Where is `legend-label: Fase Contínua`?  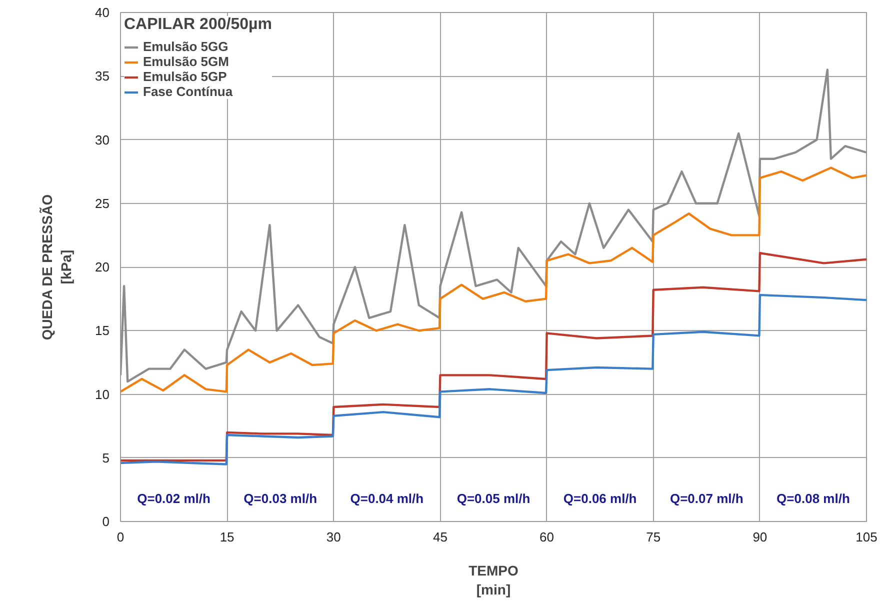 legend-label: Fase Contínua is located at coordinates (188, 91).